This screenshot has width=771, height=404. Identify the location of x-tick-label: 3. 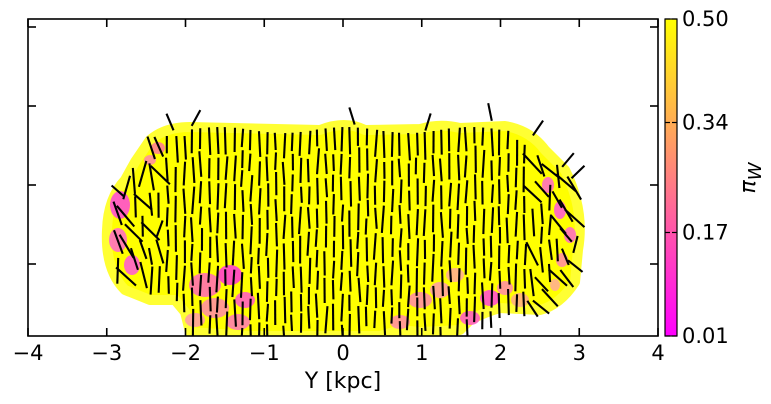
(579, 353).